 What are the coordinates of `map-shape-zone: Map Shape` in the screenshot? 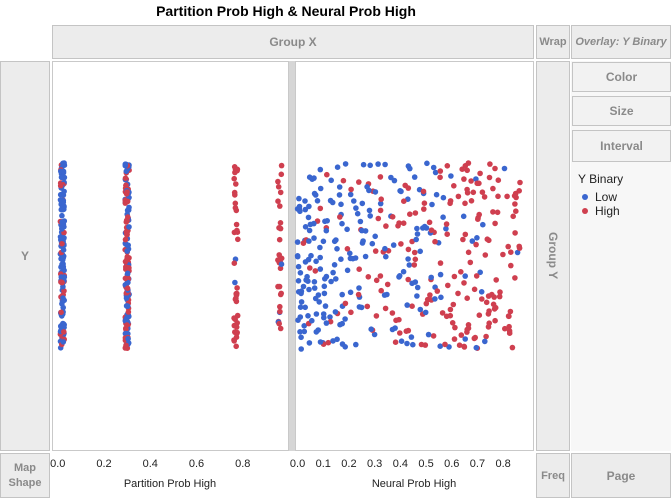 It's located at (25, 475).